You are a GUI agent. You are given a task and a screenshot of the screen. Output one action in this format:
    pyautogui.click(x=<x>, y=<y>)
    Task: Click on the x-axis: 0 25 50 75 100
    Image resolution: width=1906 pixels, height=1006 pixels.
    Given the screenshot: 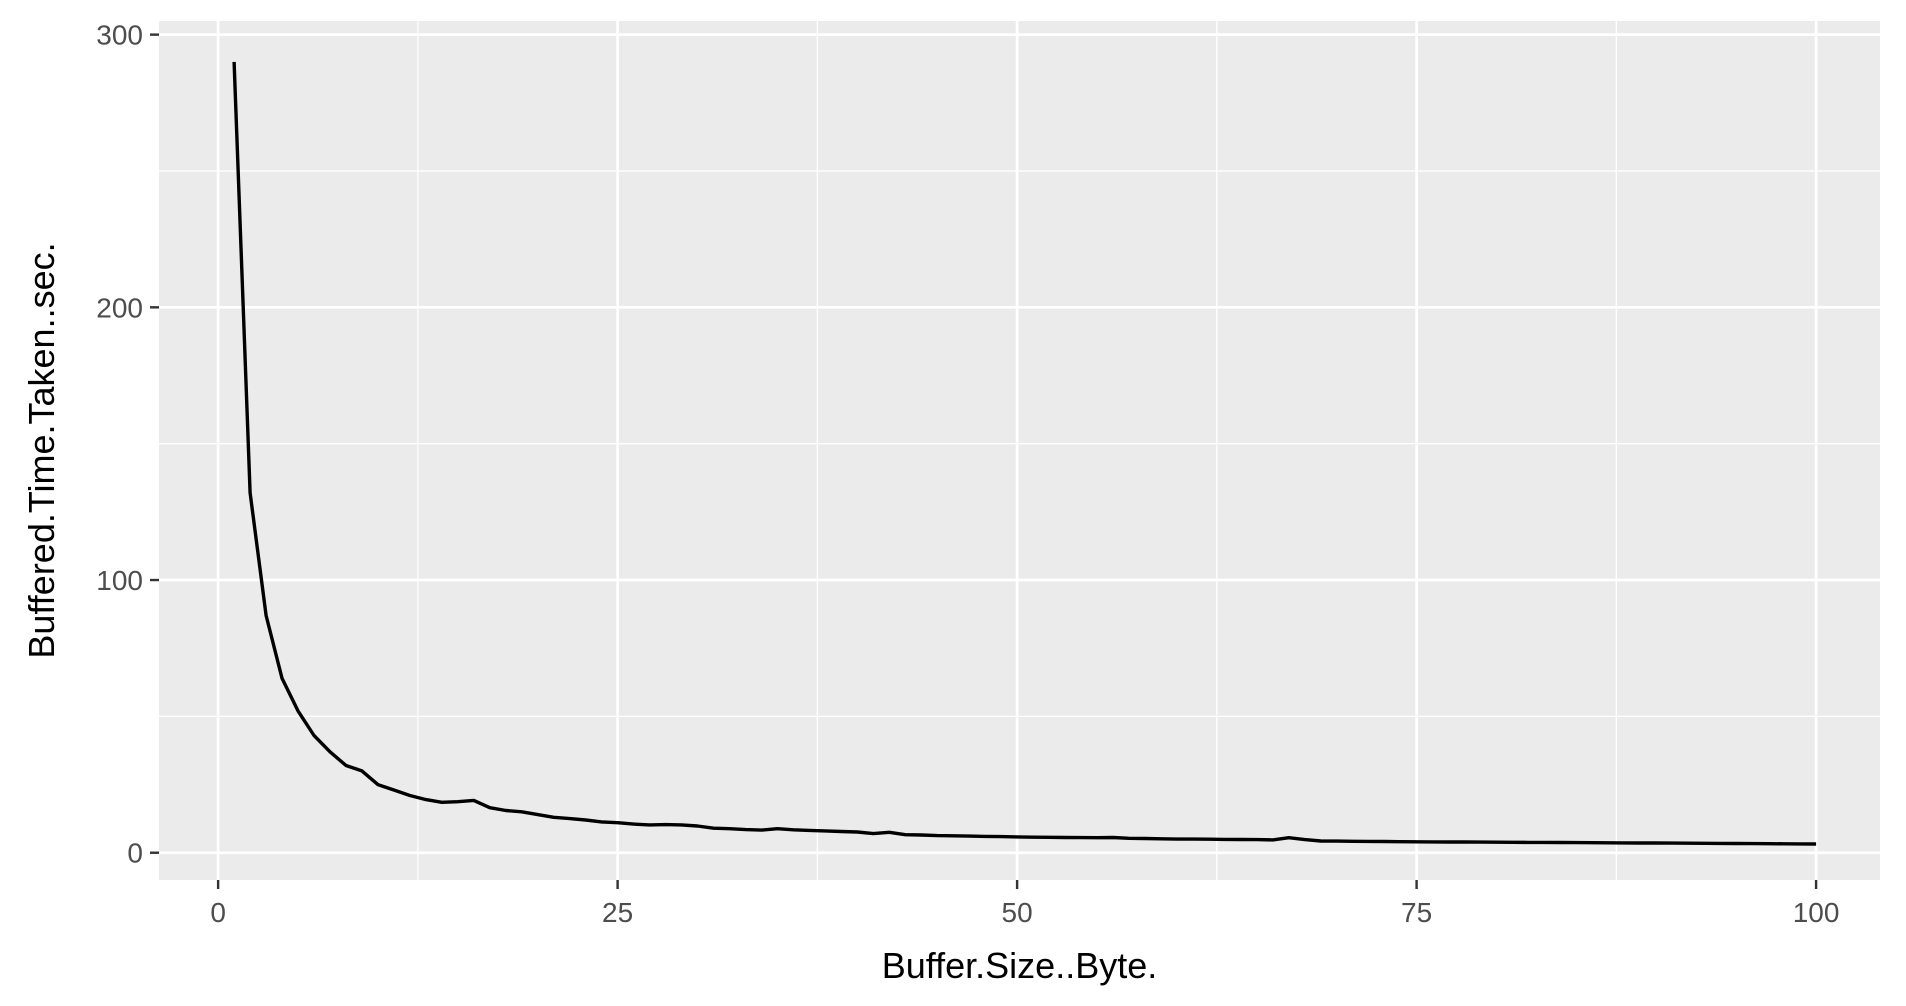 What is the action you would take?
    pyautogui.click(x=1024, y=904)
    